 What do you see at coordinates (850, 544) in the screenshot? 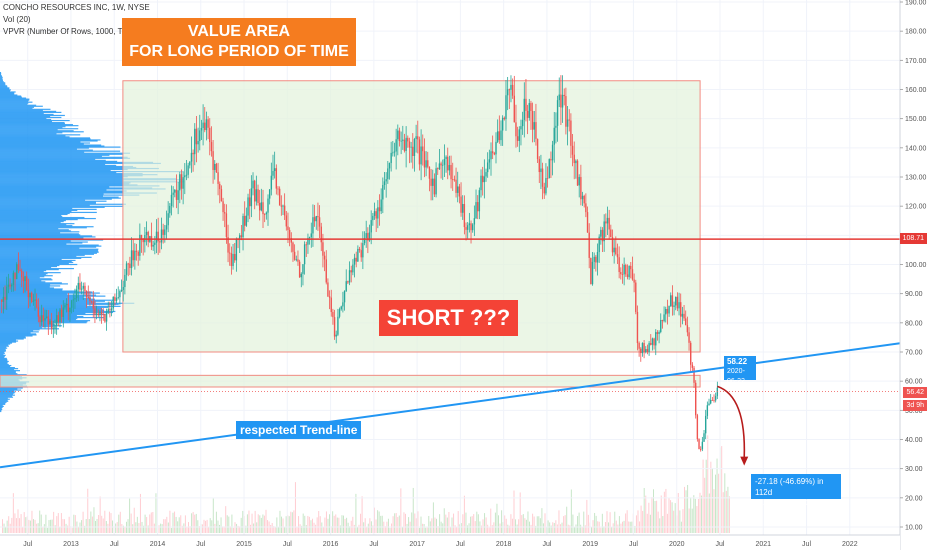
I see `x-tick-label-19: 2022` at bounding box center [850, 544].